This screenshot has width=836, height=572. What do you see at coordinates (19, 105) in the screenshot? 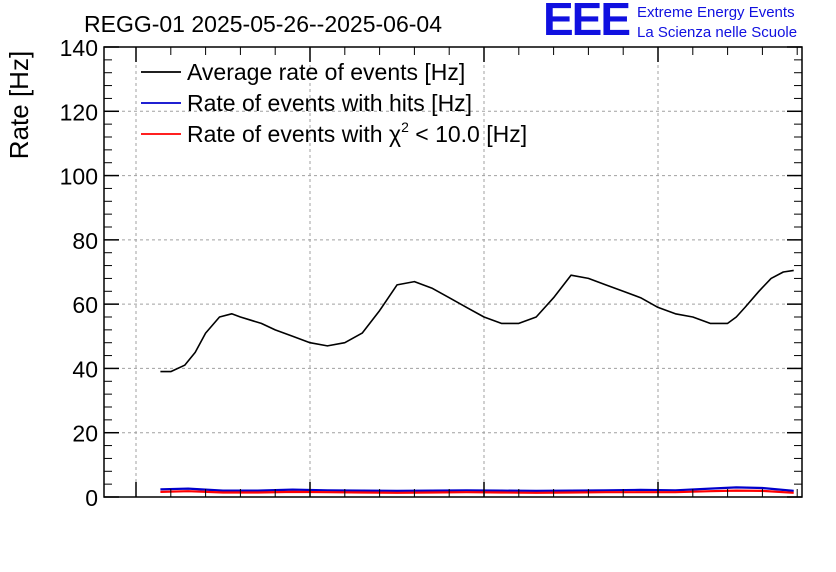
I see `y-axis-label: Rate [Hz]` at bounding box center [19, 105].